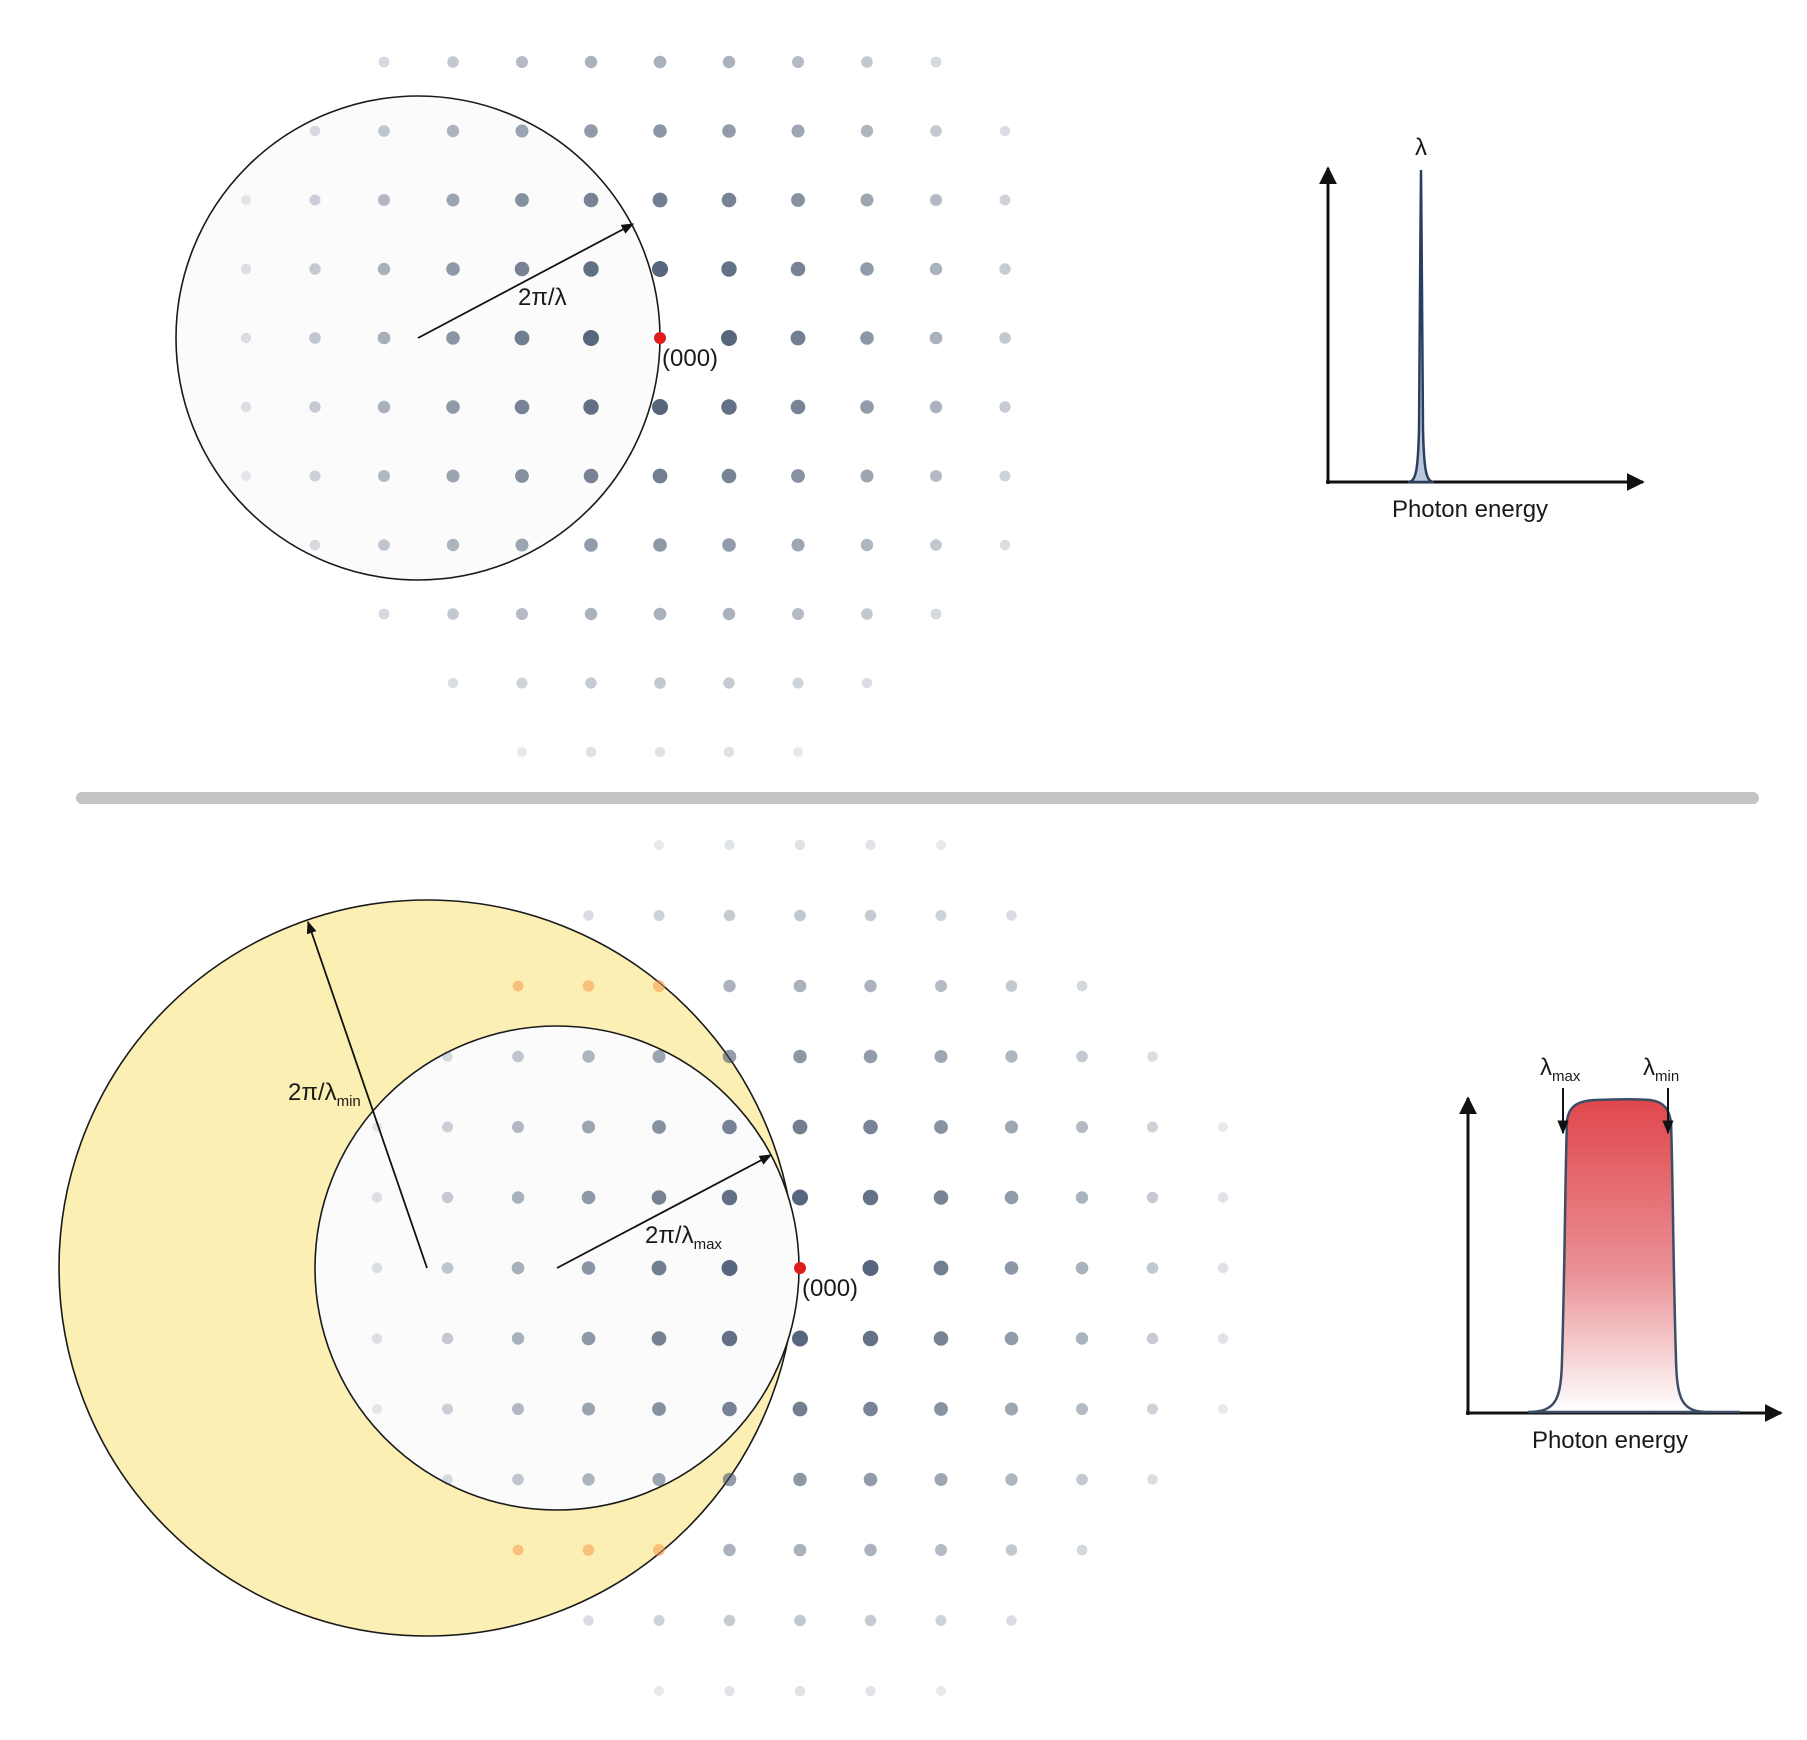 The width and height of the screenshot is (1807, 1740). Describe the element at coordinates (1421, 326) in the screenshot. I see `monochromatic-peak` at that location.